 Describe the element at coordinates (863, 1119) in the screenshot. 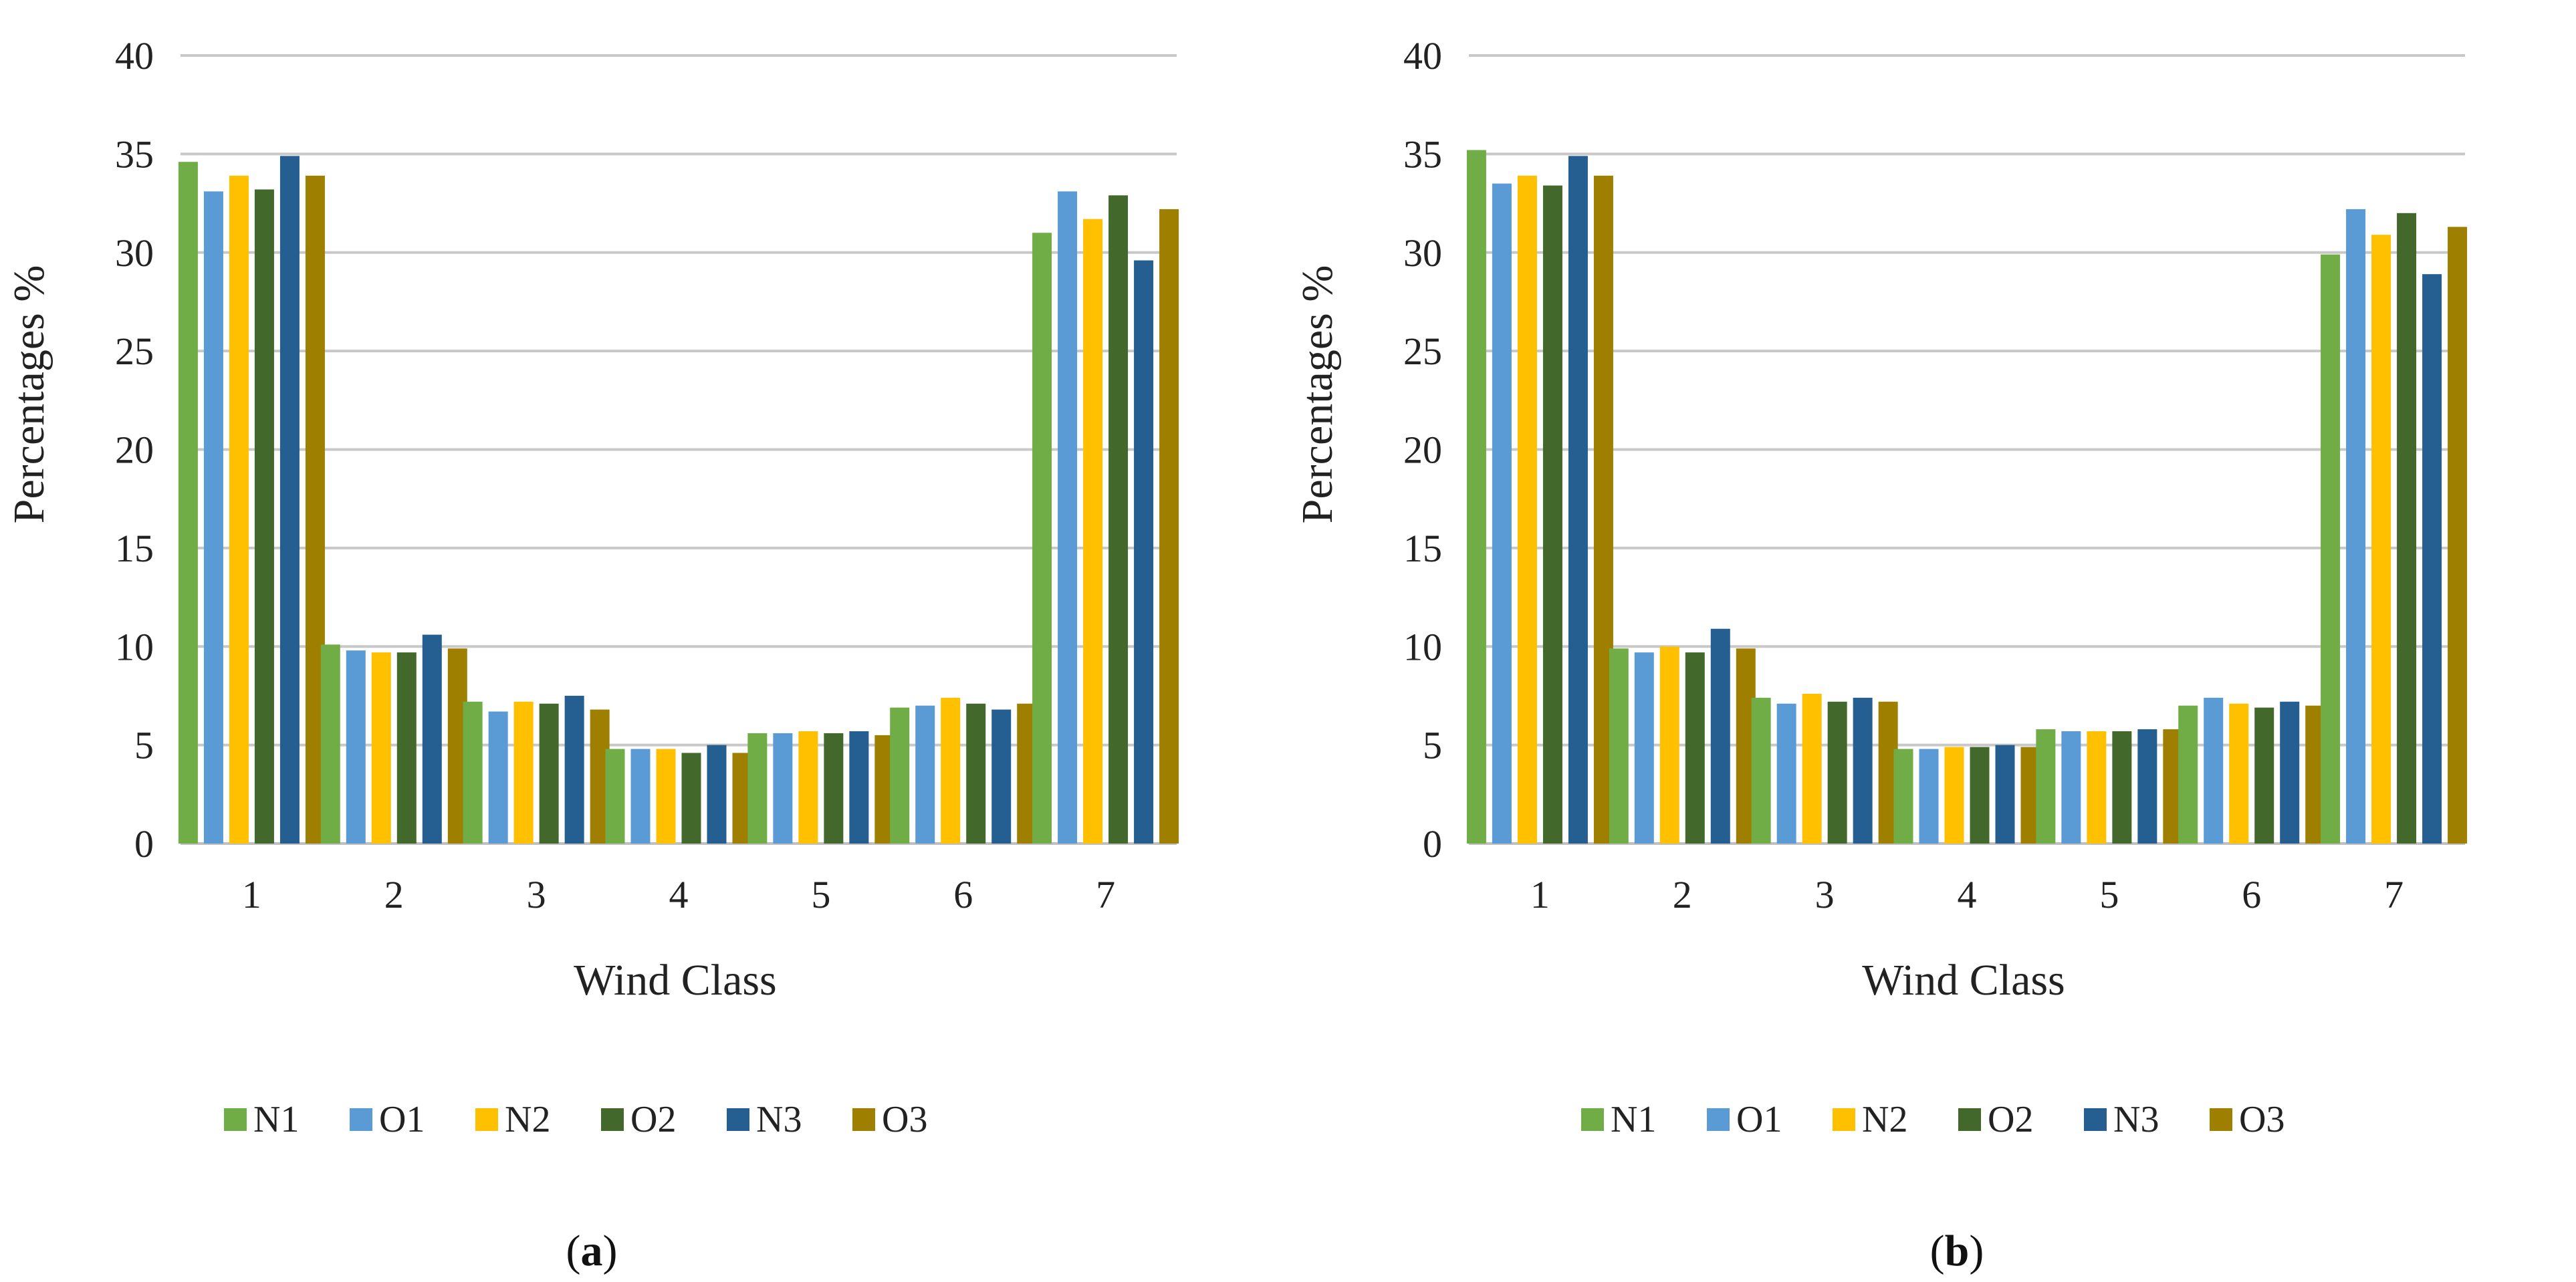

I see `legend-swatch-o3` at that location.